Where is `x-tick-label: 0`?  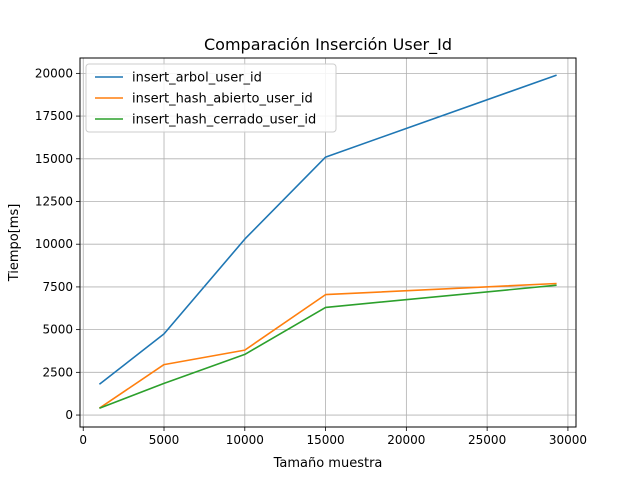
x-tick-label: 0 is located at coordinates (83, 440).